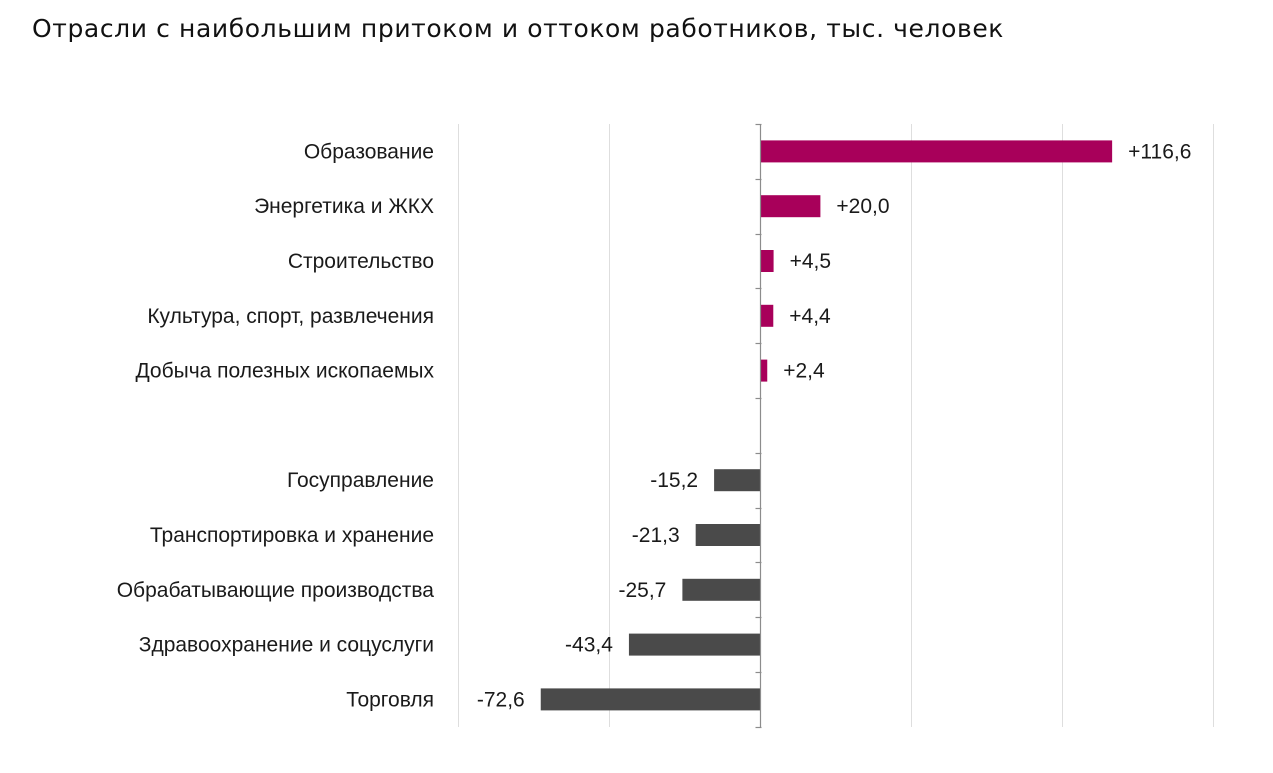 This screenshot has height=773, width=1273. Describe the element at coordinates (276, 590) in the screenshot. I see `category-label: Обрабатывающие производства` at that location.